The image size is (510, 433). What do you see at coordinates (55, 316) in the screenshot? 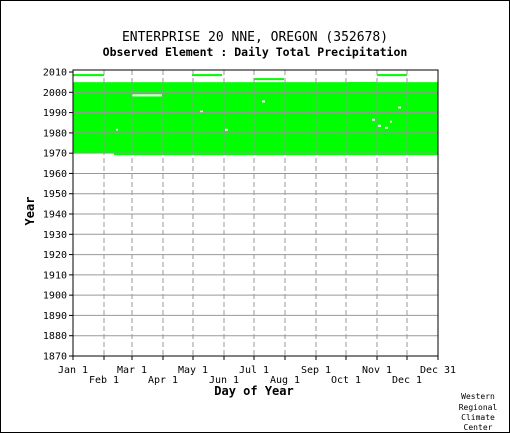
I see `y-tick-label-1890: 1890` at bounding box center [55, 316].